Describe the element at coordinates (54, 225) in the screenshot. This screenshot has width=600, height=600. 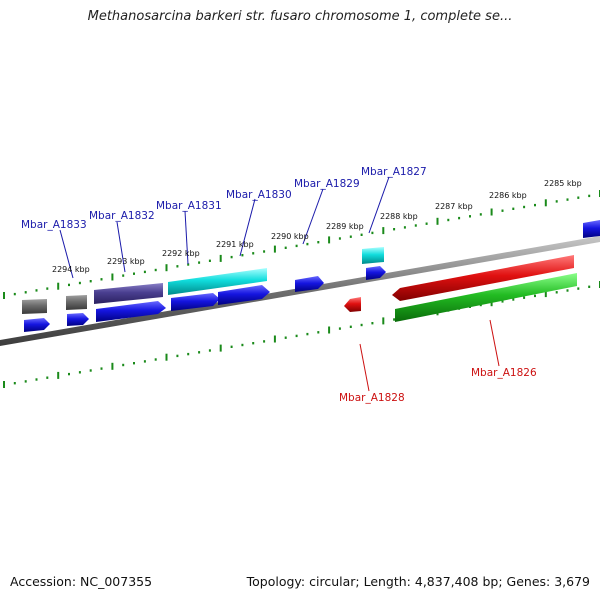
I see `gene-label-a1833: Mbar_A1833` at that location.